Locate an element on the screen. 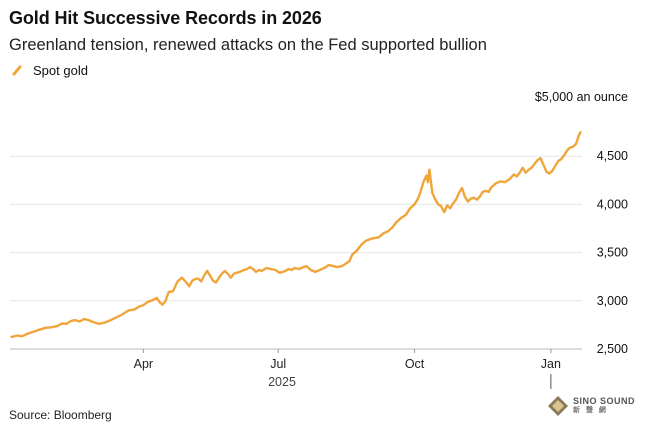 Image resolution: width=647 pixels, height=432 pixels. legend: Spot gold is located at coordinates (48, 70).